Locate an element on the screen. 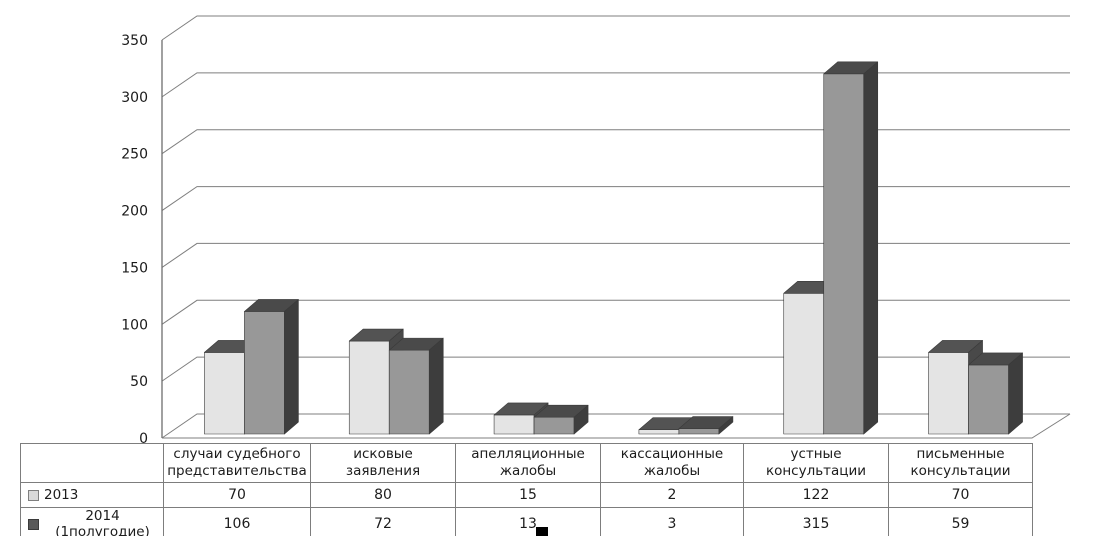 This screenshot has width=1094, height=536. y-tick-label-350: 350 is located at coordinates (134, 41).